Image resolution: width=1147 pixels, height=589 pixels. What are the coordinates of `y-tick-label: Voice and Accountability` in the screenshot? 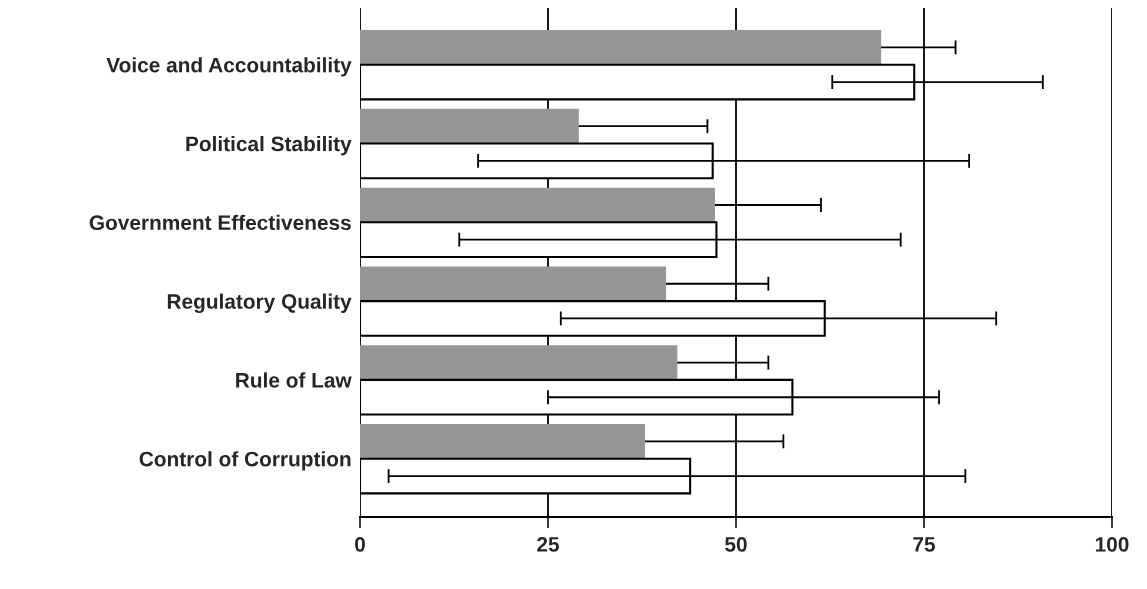 It's located at (229, 67).